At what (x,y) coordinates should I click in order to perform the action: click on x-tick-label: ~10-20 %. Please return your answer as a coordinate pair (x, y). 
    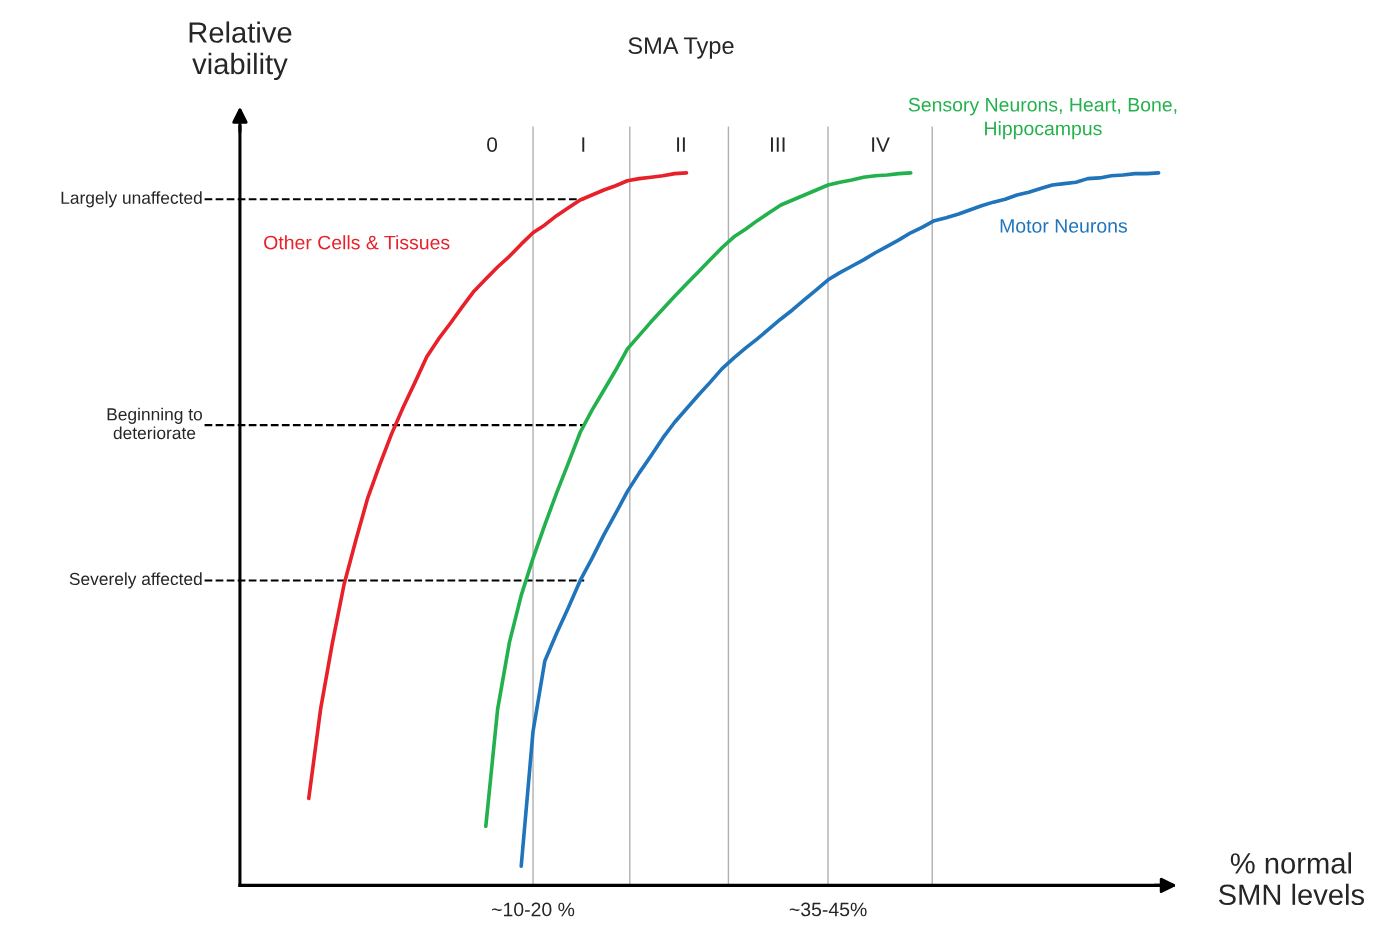
    Looking at the image, I should click on (533, 909).